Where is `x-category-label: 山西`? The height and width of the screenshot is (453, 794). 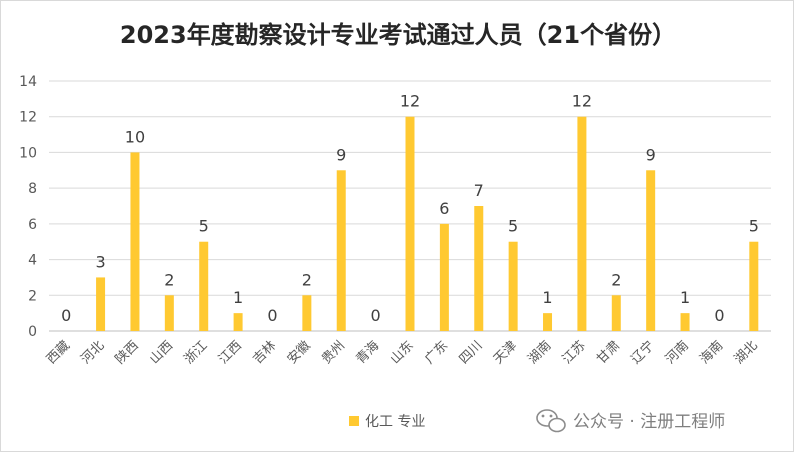
x-category-label: 山西 is located at coordinates (161, 352).